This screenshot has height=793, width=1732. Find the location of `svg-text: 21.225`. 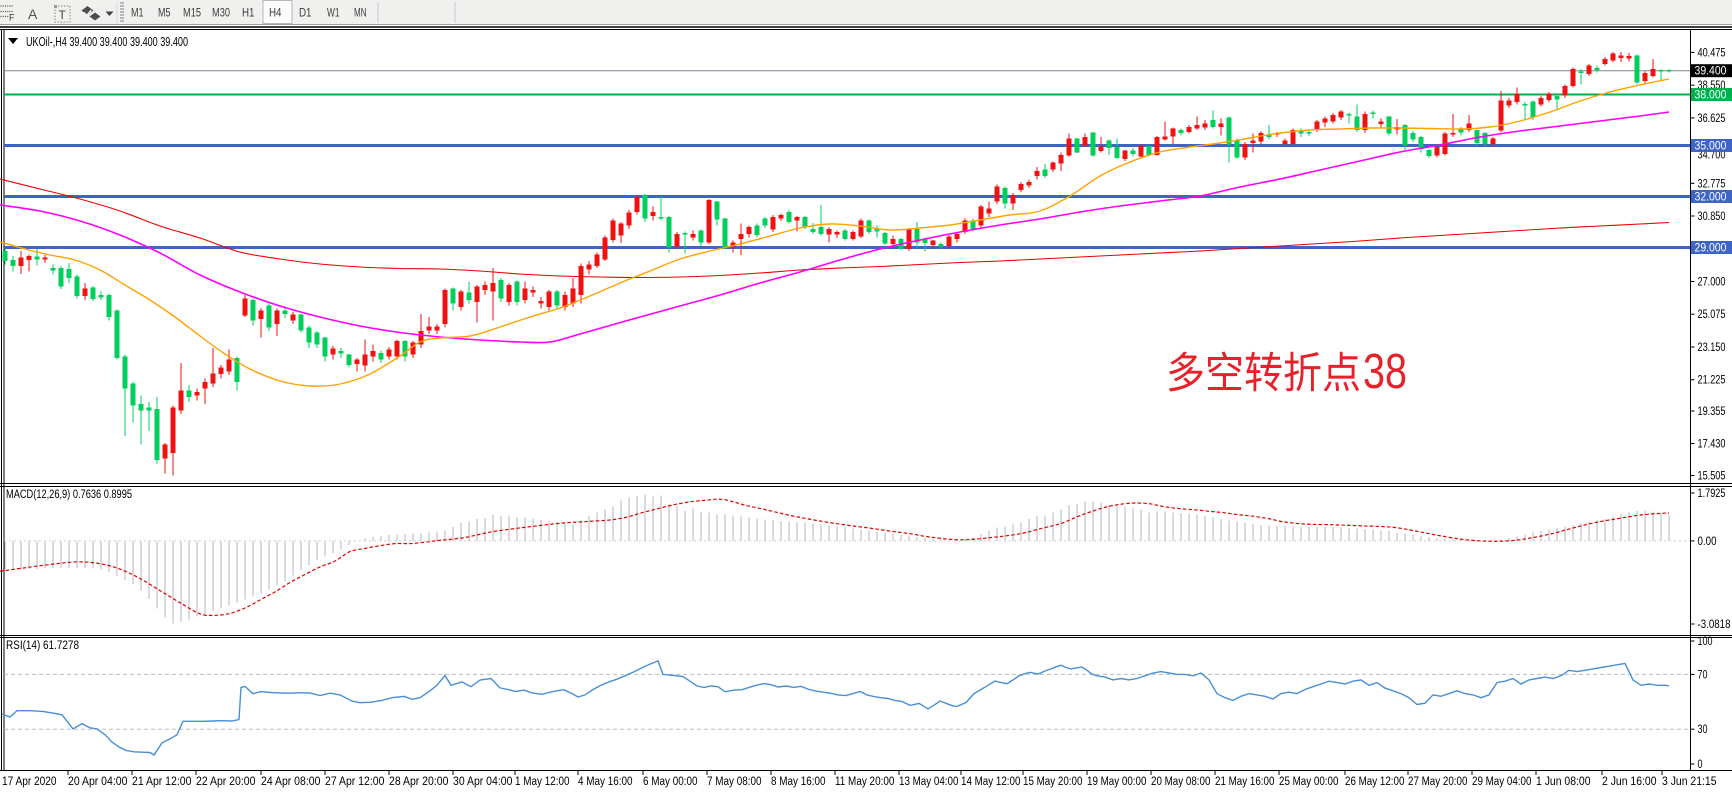

svg-text: 21.225 is located at coordinates (1712, 381).